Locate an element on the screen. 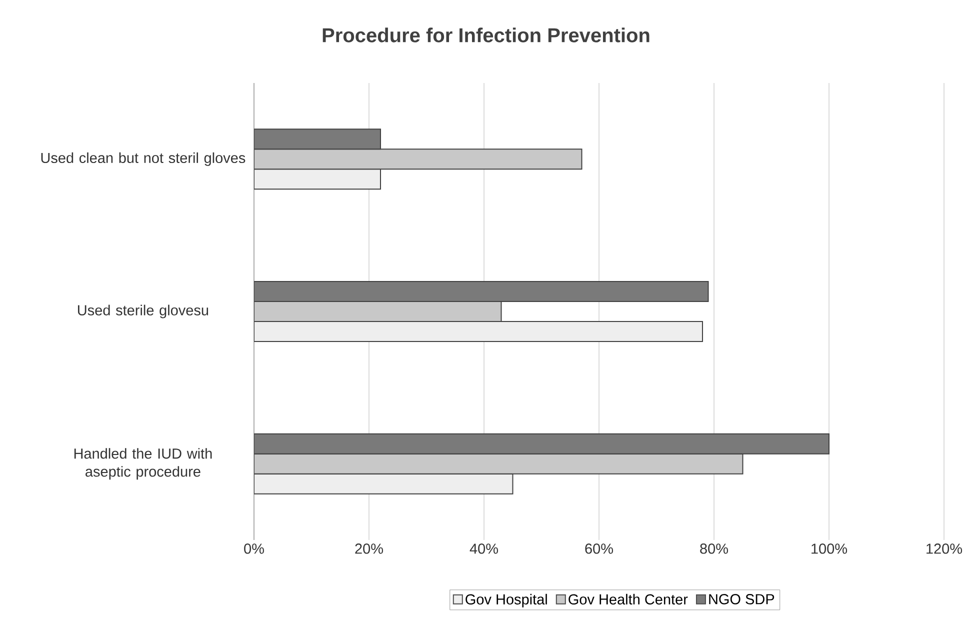 This screenshot has height=641, width=978. x-tick-label: 100% is located at coordinates (830, 549).